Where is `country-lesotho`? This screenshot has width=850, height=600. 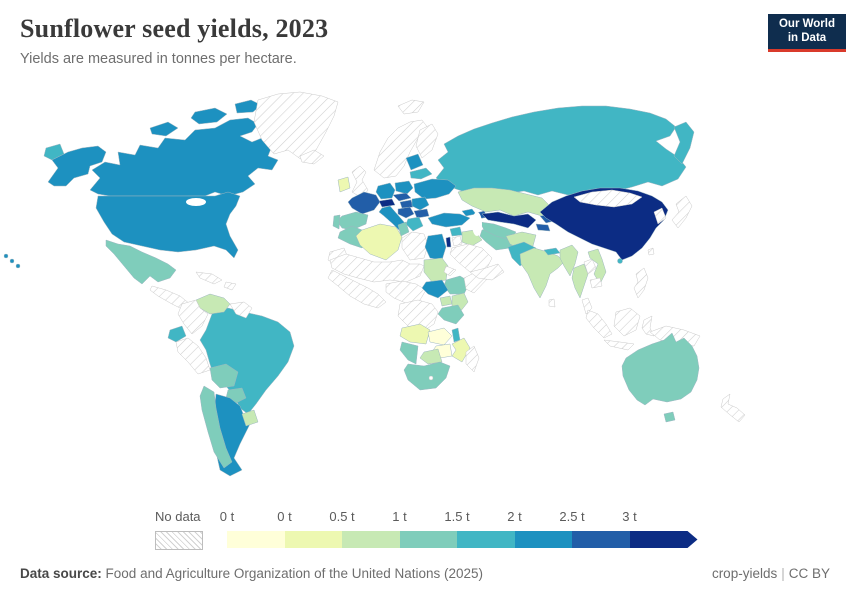 country-lesotho is located at coordinates (431, 378).